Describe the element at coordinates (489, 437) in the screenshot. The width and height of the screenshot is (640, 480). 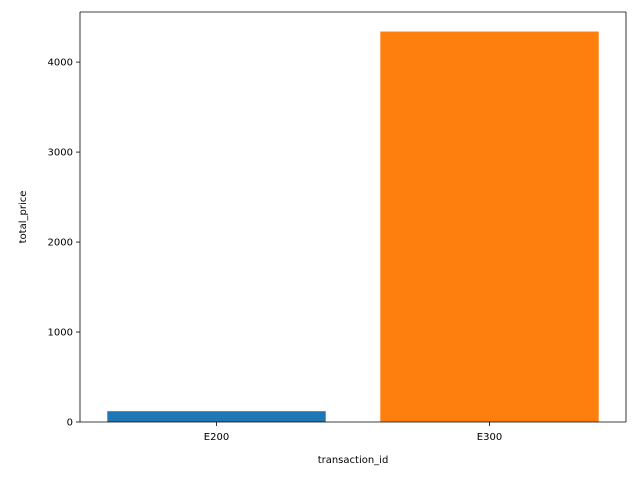
I see `x-tick-label: E300` at that location.